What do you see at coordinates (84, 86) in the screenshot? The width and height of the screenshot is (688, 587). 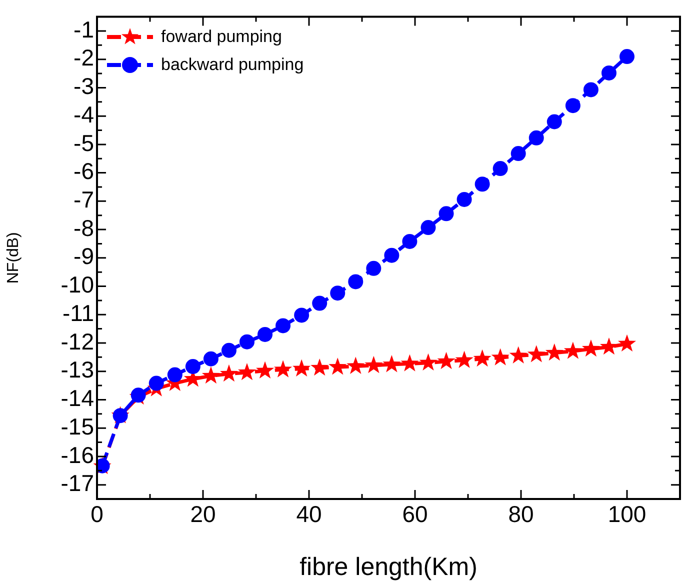 I see `y-tick-label: -3` at bounding box center [84, 86].